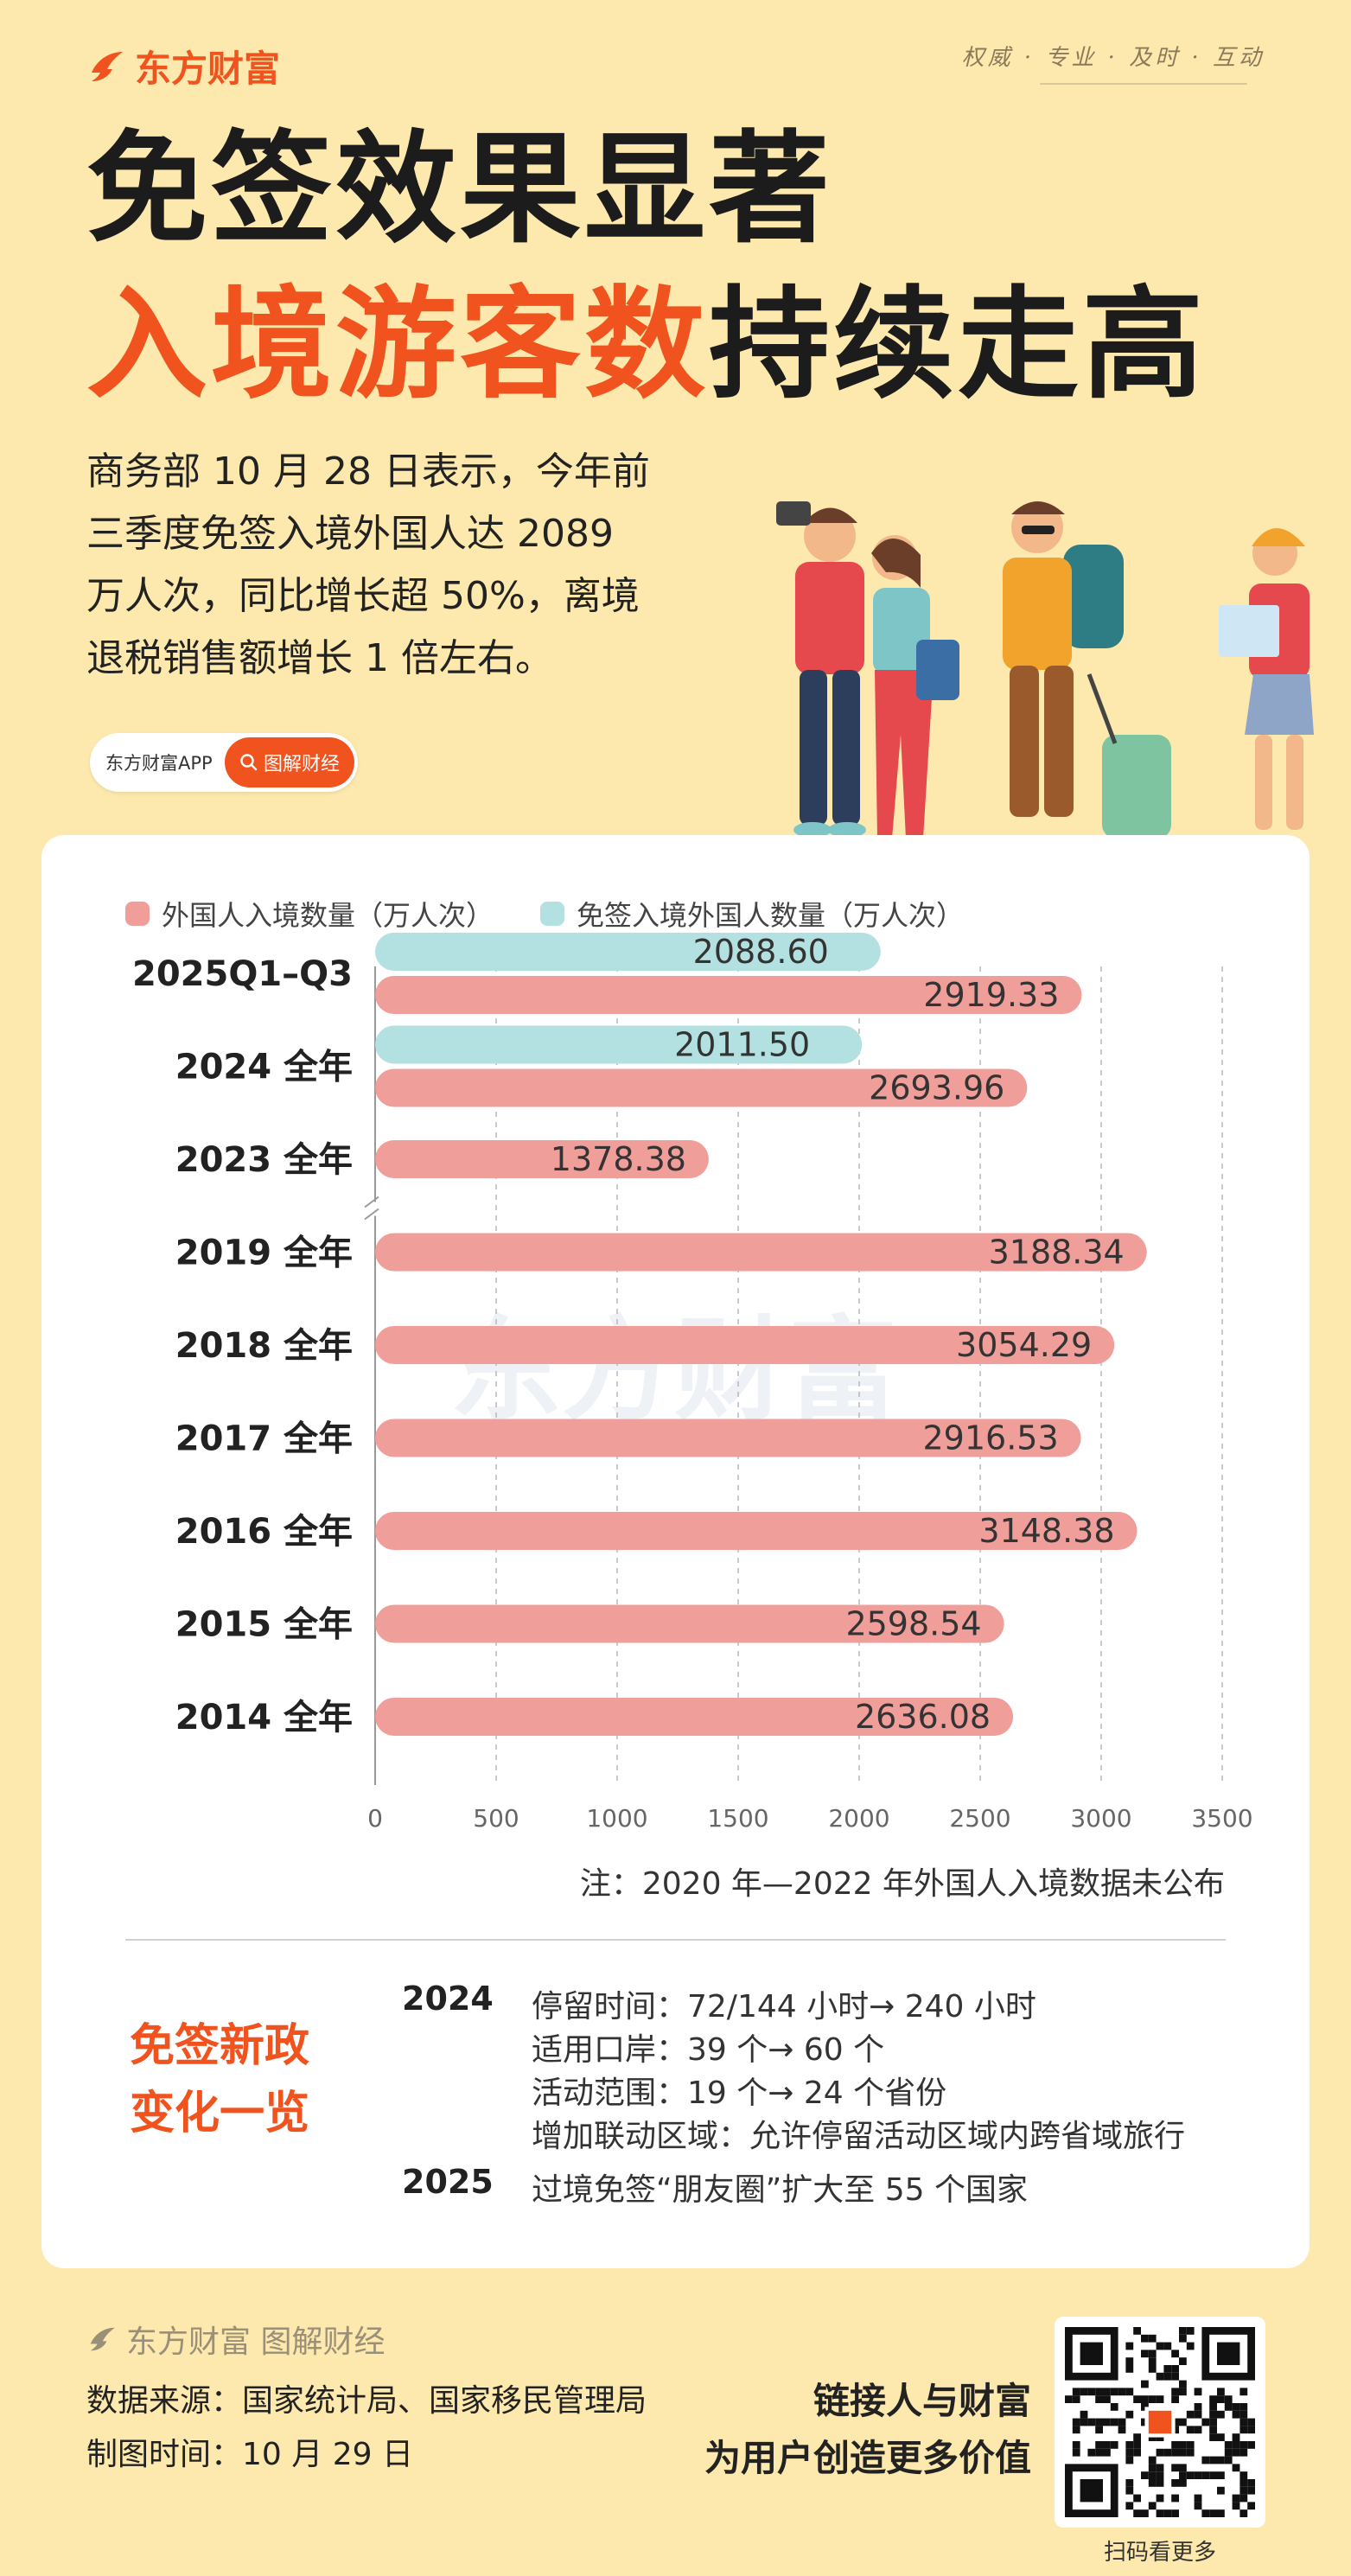 Image resolution: width=1351 pixels, height=2576 pixels. What do you see at coordinates (646, 345) in the screenshot?
I see `title-line2: 入境游客数持续走高` at bounding box center [646, 345].